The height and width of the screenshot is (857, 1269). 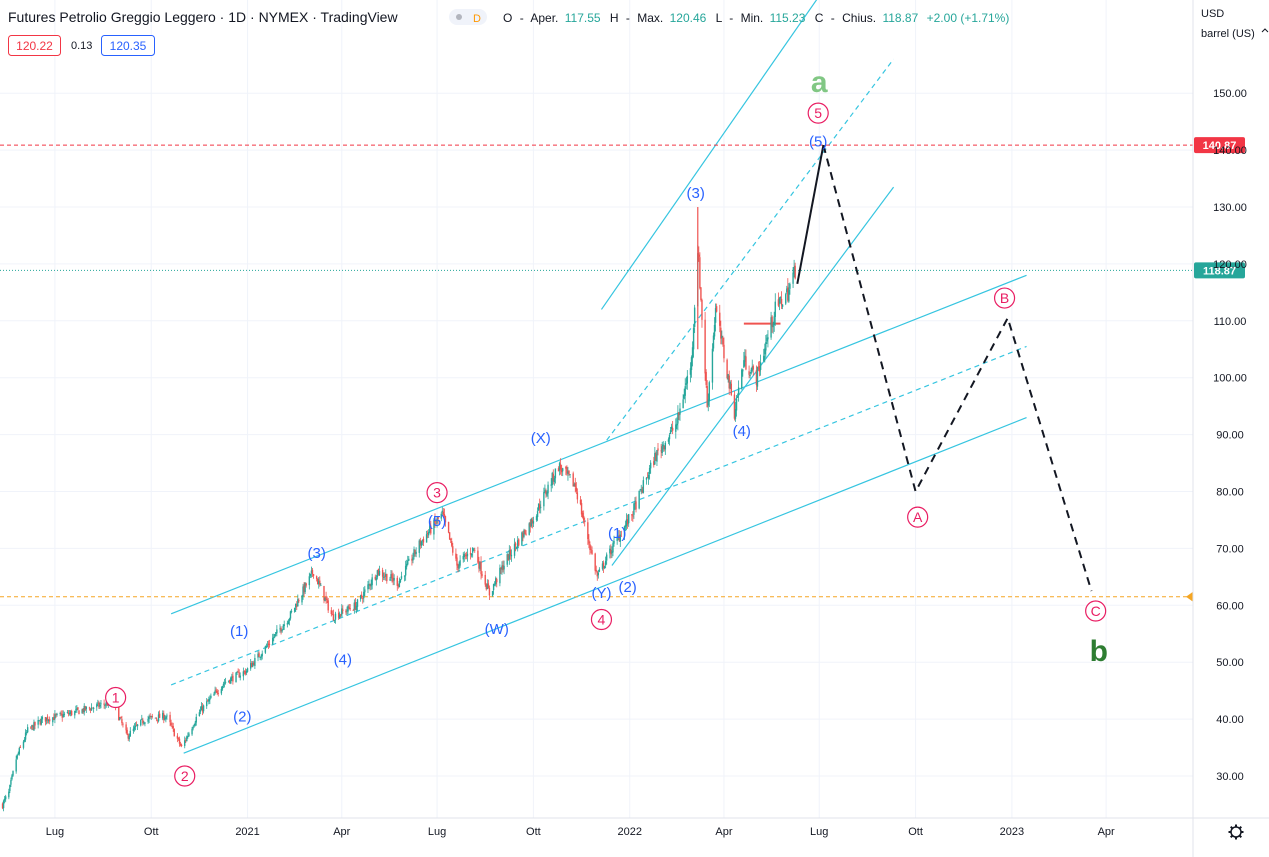 What do you see at coordinates (818, 142) in the screenshot?
I see `wave-label: (5)` at bounding box center [818, 142].